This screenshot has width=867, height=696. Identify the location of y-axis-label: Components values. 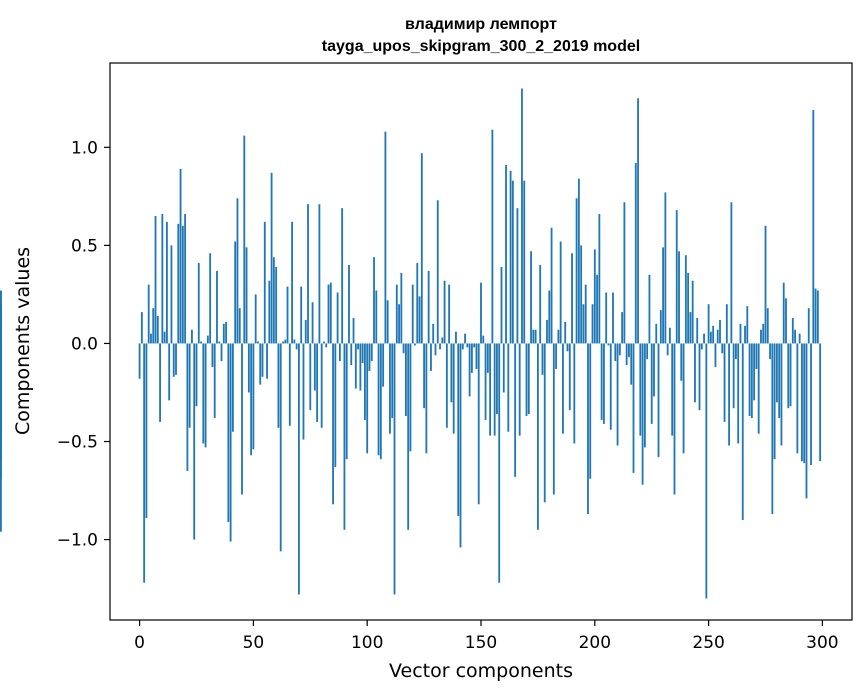
(23, 341).